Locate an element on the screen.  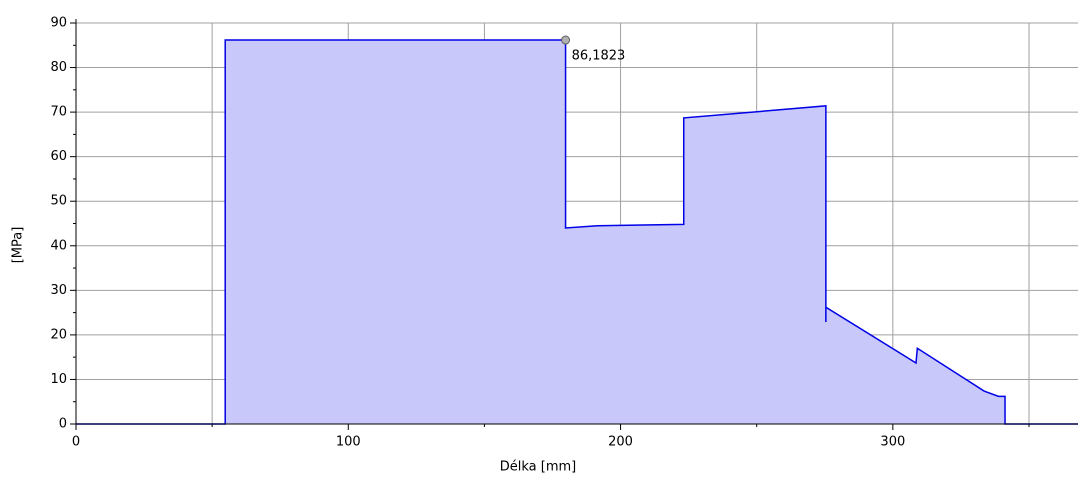
annotation-label: 86,1823 is located at coordinates (599, 56).